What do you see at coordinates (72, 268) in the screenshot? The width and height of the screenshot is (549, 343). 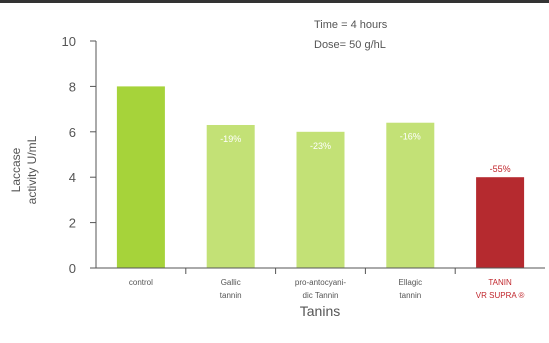 I see `y-tick-label: 0` at bounding box center [72, 268].